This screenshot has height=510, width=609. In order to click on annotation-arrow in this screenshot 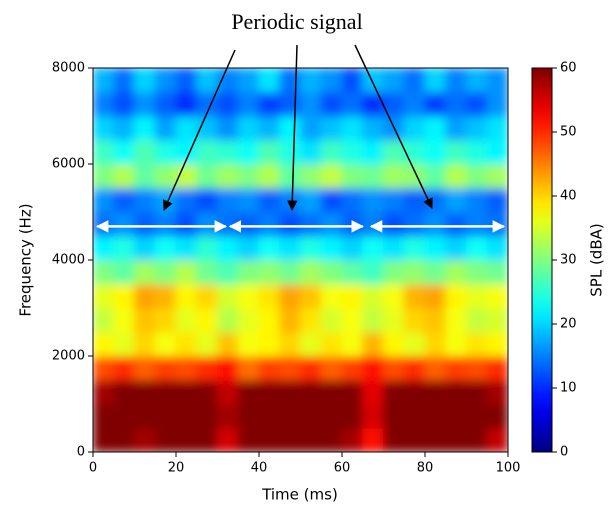, I will do `click(393, 126)`.